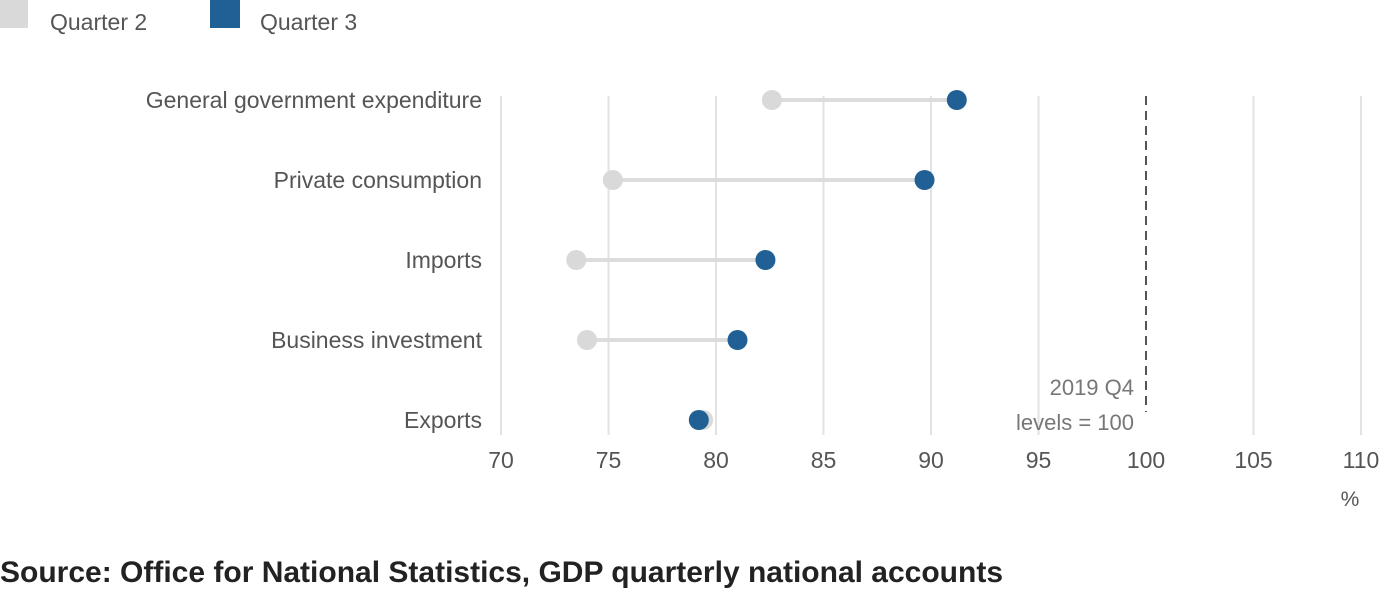  What do you see at coordinates (378, 180) in the screenshot?
I see `category-label-private-consumption: Private consumption` at bounding box center [378, 180].